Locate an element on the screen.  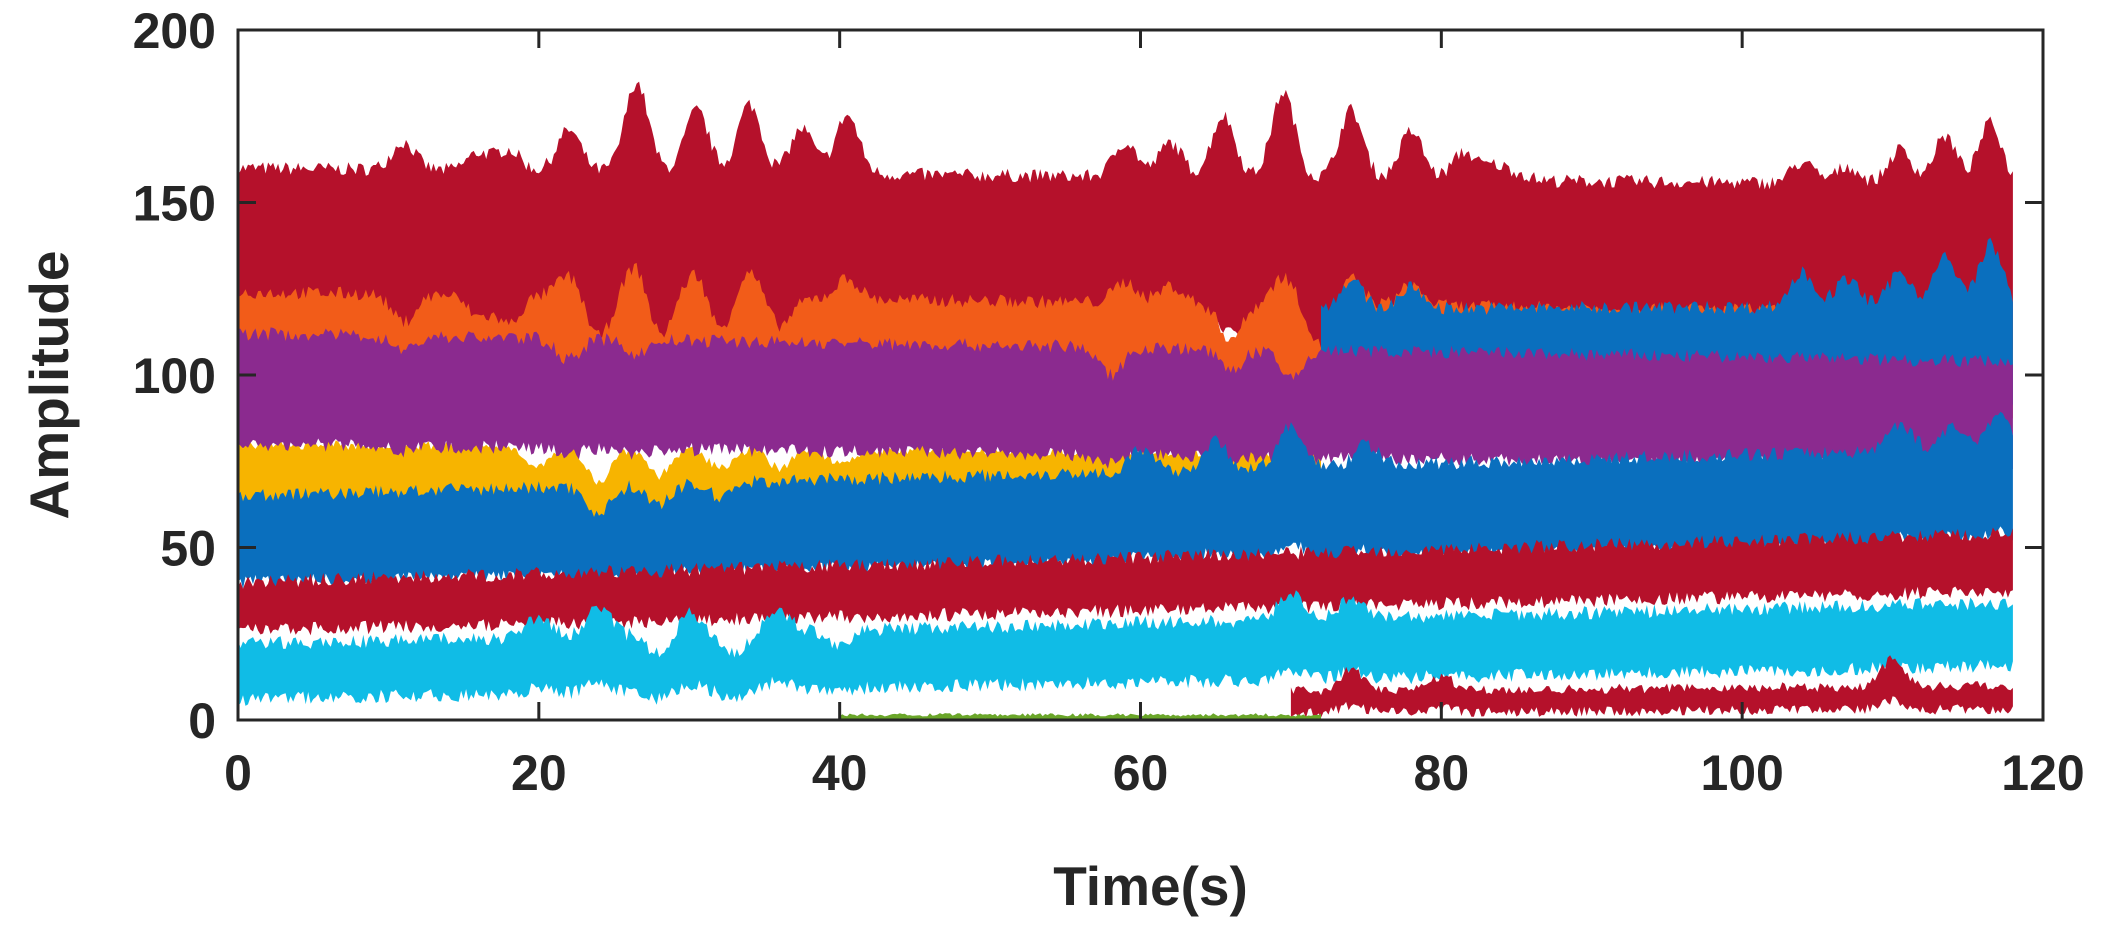
x-axis-label: Time(s) is located at coordinates (1150, 886).